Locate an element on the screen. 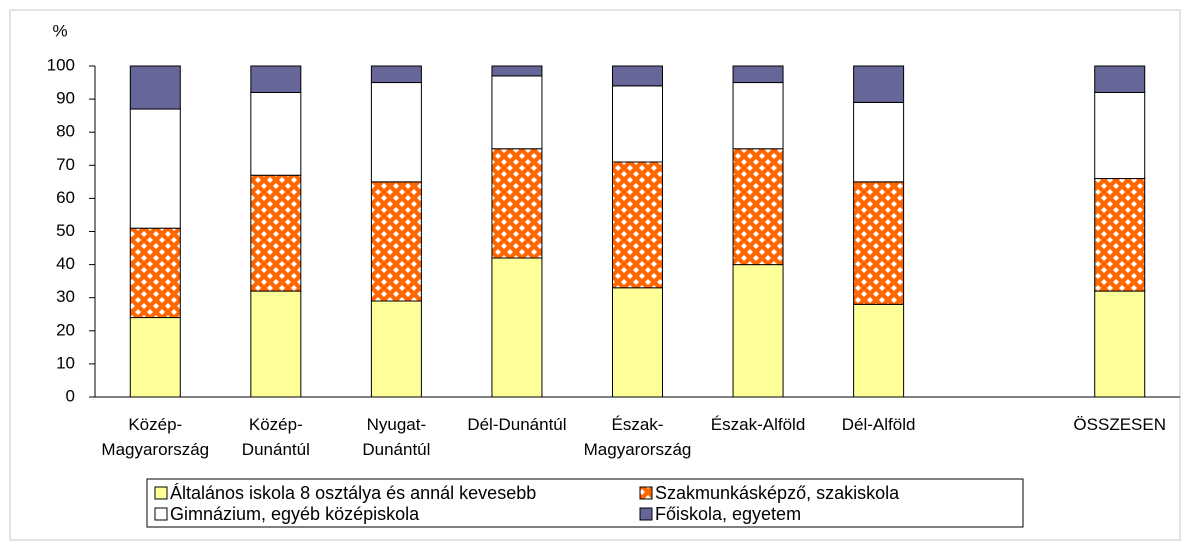 The width and height of the screenshot is (1190, 548). x-tick-label: Közép- Dunántúl is located at coordinates (275, 437).